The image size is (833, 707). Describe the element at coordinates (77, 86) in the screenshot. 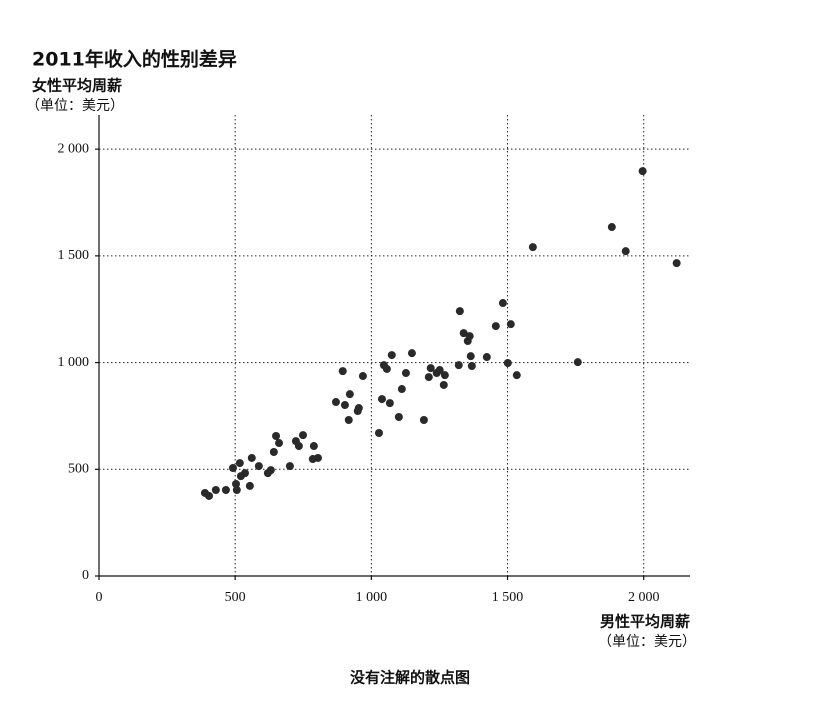

I see `y-axis-label: 女性平均周薪` at that location.